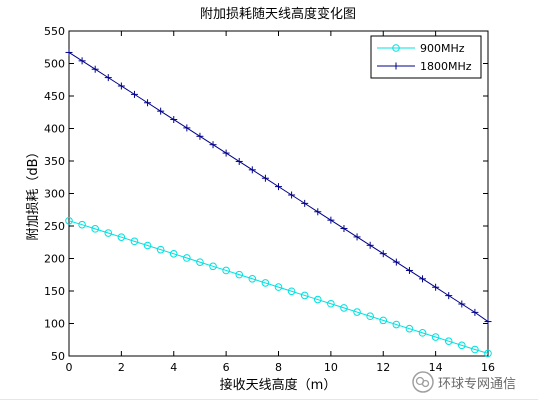  Describe the element at coordinates (54, 96) in the screenshot. I see `y-tick-label: 450` at that location.